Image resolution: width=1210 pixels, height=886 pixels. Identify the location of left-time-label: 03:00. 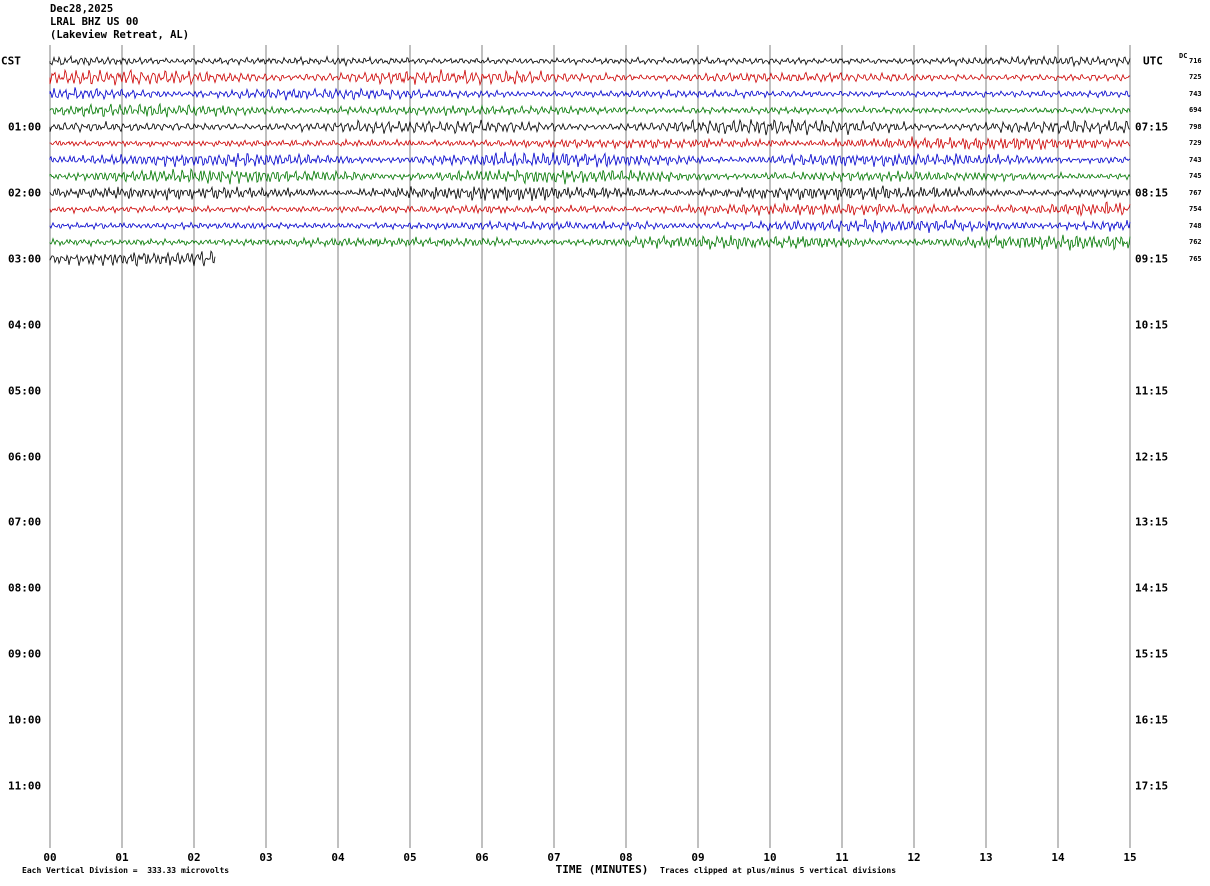
(25, 259).